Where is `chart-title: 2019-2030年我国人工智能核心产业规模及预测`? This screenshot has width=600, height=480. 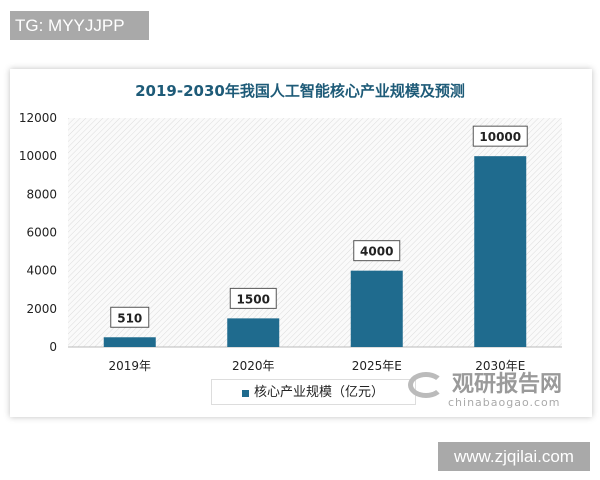
chart-title: 2019-2030年我国人工智能核心产业规模及预测 is located at coordinates (300, 91).